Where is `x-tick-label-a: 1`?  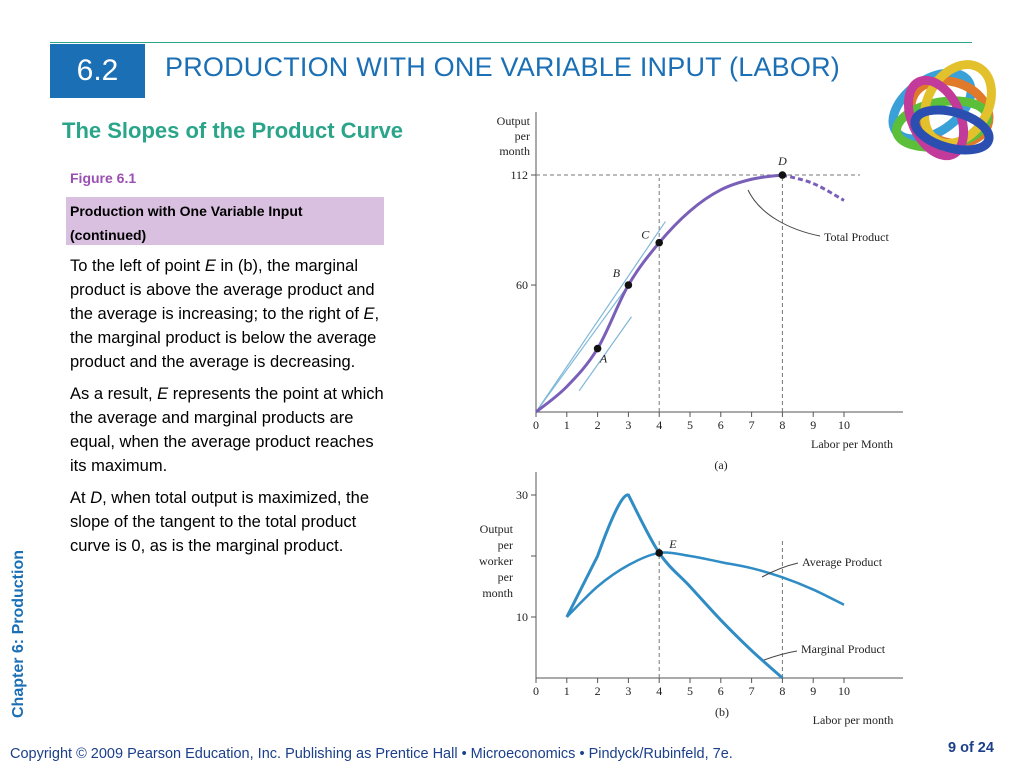
x-tick-label-a: 1 is located at coordinates (567, 425).